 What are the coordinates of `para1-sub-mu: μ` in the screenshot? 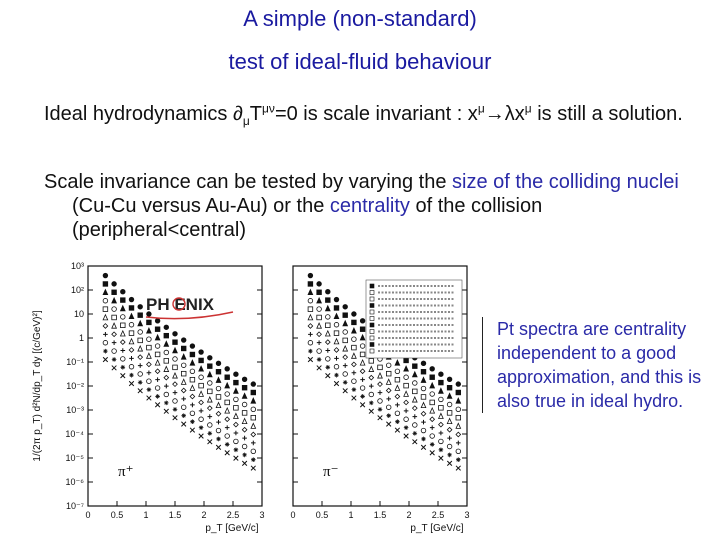 It's located at (246, 121).